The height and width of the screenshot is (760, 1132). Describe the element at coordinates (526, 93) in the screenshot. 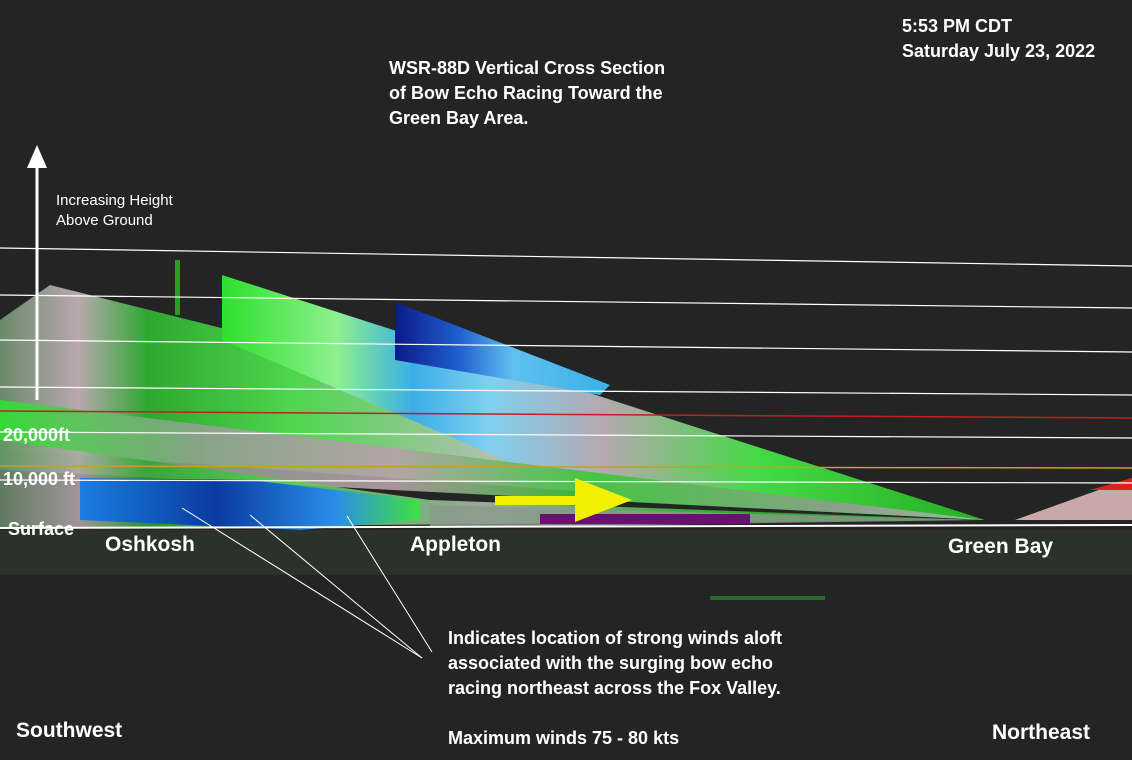

I see `title: of Bow Echo Racing Toward the` at that location.